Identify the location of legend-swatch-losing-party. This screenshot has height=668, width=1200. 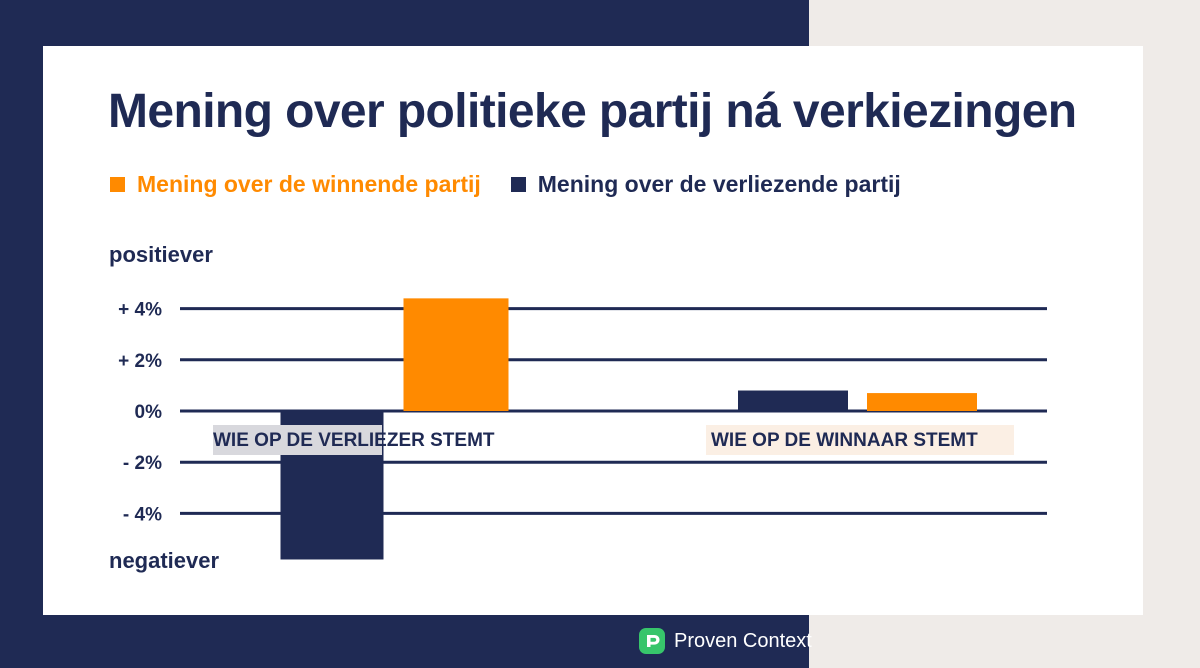
(518, 184).